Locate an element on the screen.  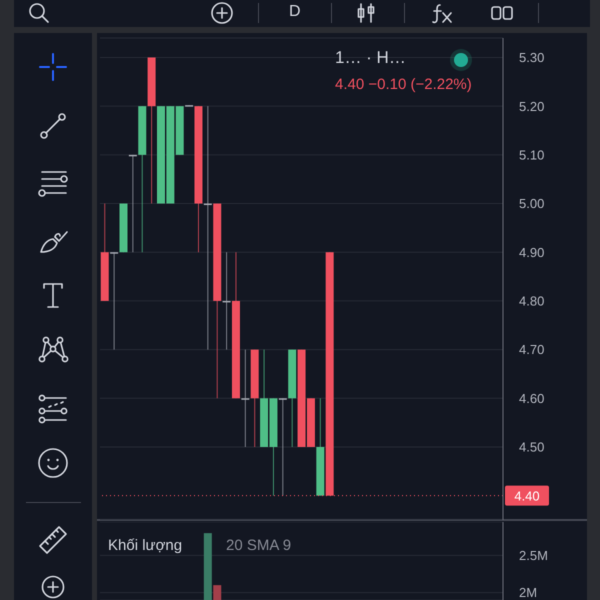
y-tick-label: 2.5M is located at coordinates (533, 556).